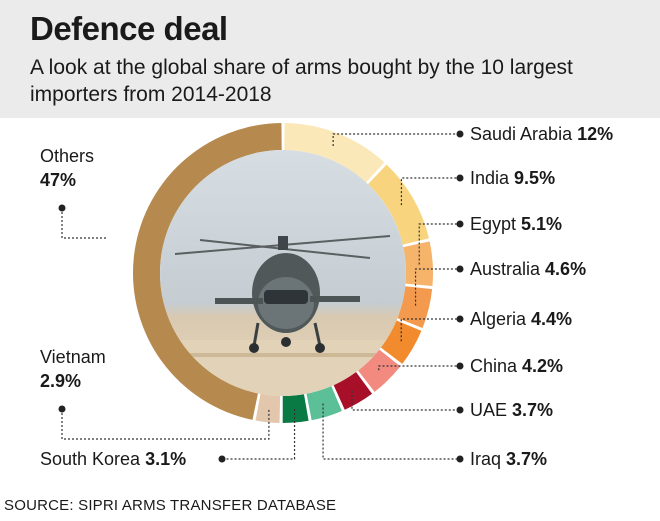 Image resolution: width=660 pixels, height=521 pixels. I want to click on leader-dot-vietnam, so click(62, 409).